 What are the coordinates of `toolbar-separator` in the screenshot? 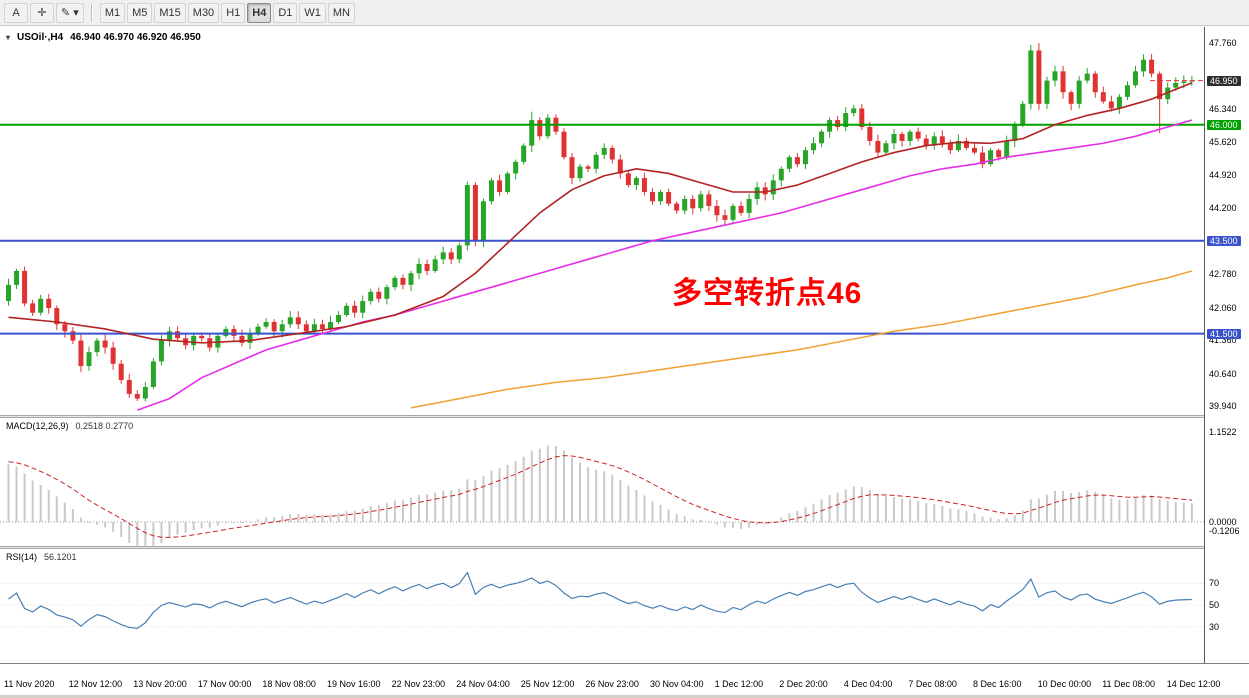 It's located at (91, 12).